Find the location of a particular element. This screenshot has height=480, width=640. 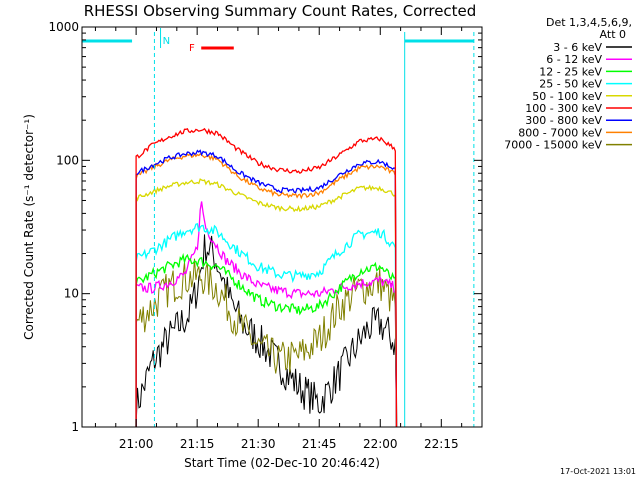

flare-label: F is located at coordinates (192, 48).